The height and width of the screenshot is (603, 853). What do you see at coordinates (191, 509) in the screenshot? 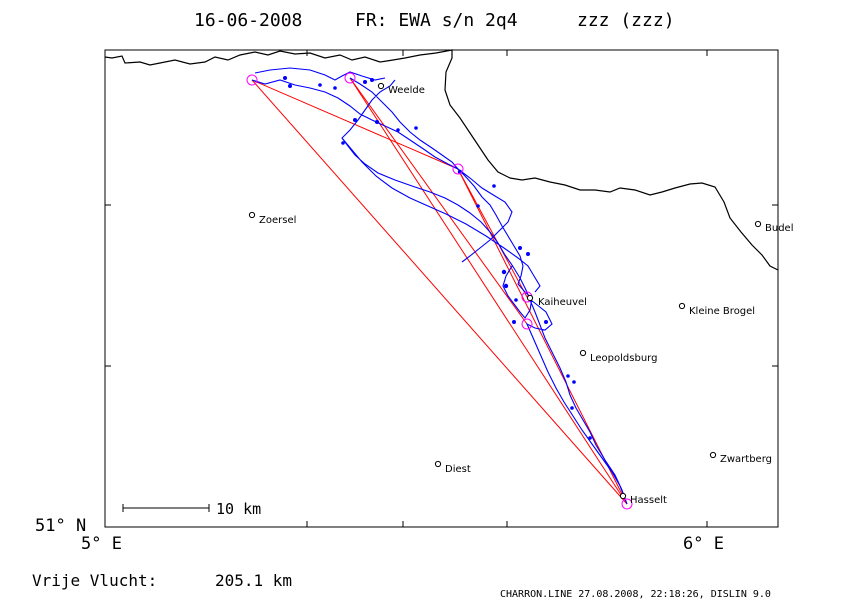
I see `scale-bar: 10 km` at bounding box center [191, 509].